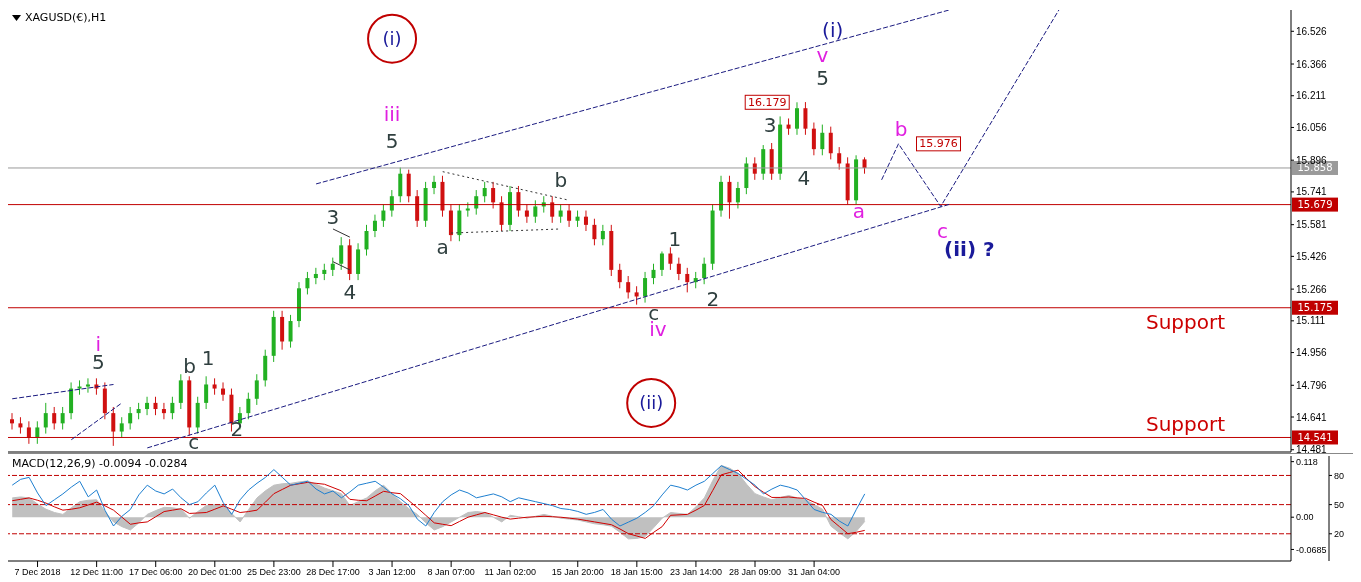  What do you see at coordinates (451, 572) in the screenshot?
I see `x-tick-label: 8 Jan 07:00` at bounding box center [451, 572].